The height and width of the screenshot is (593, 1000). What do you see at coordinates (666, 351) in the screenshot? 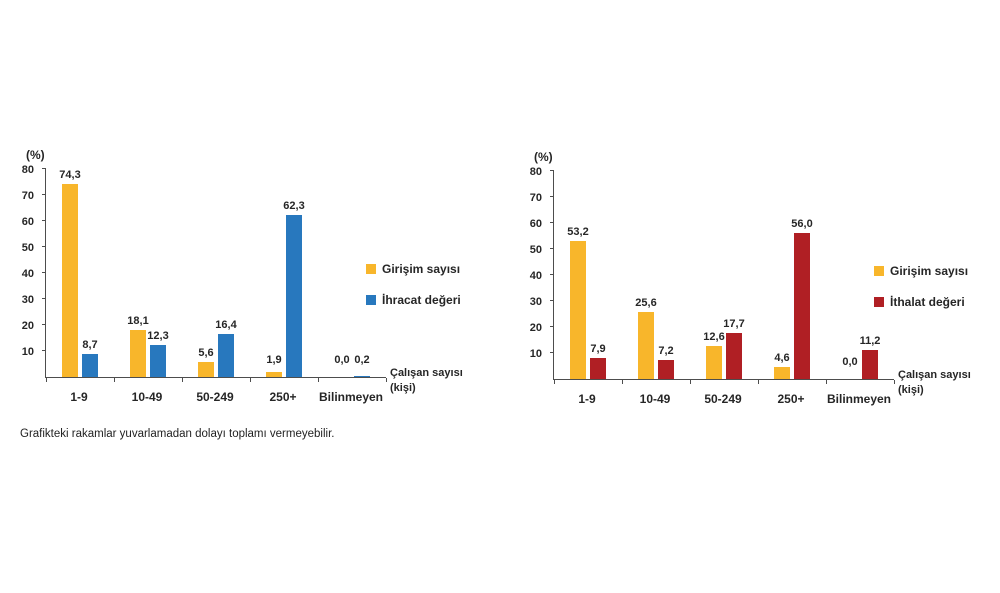
I see `bar-value-label: 7,2` at bounding box center [666, 351].